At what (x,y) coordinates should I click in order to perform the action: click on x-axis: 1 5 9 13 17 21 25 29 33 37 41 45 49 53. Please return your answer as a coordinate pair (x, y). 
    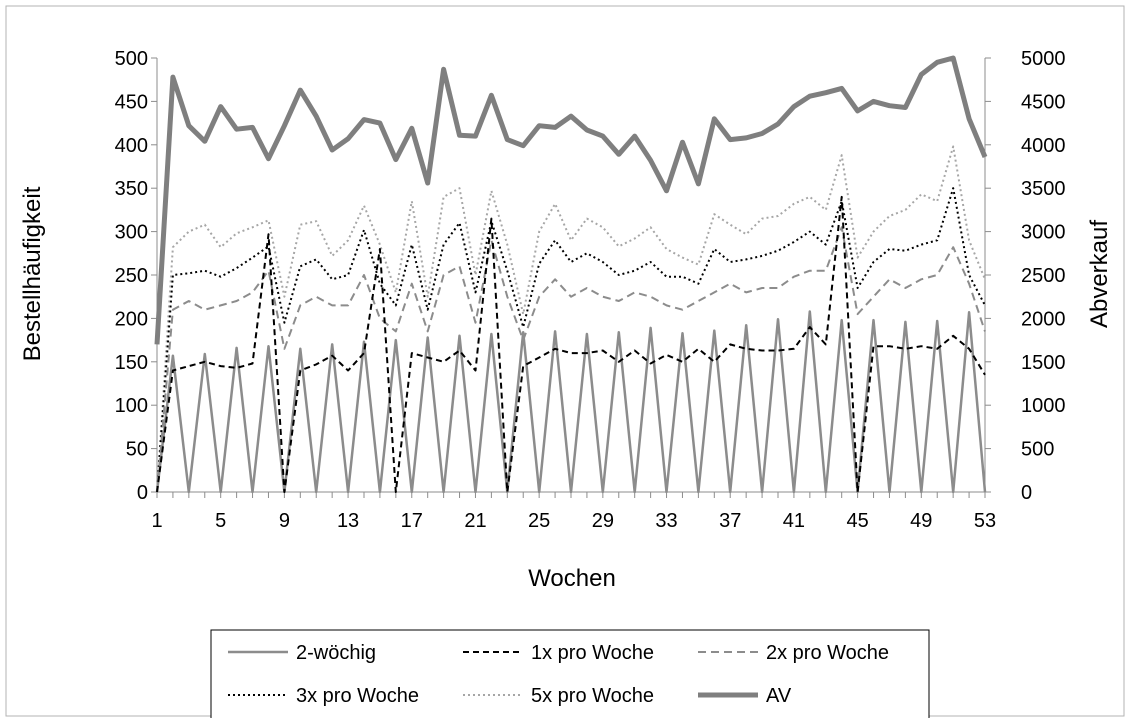
    Looking at the image, I should click on (573, 511).